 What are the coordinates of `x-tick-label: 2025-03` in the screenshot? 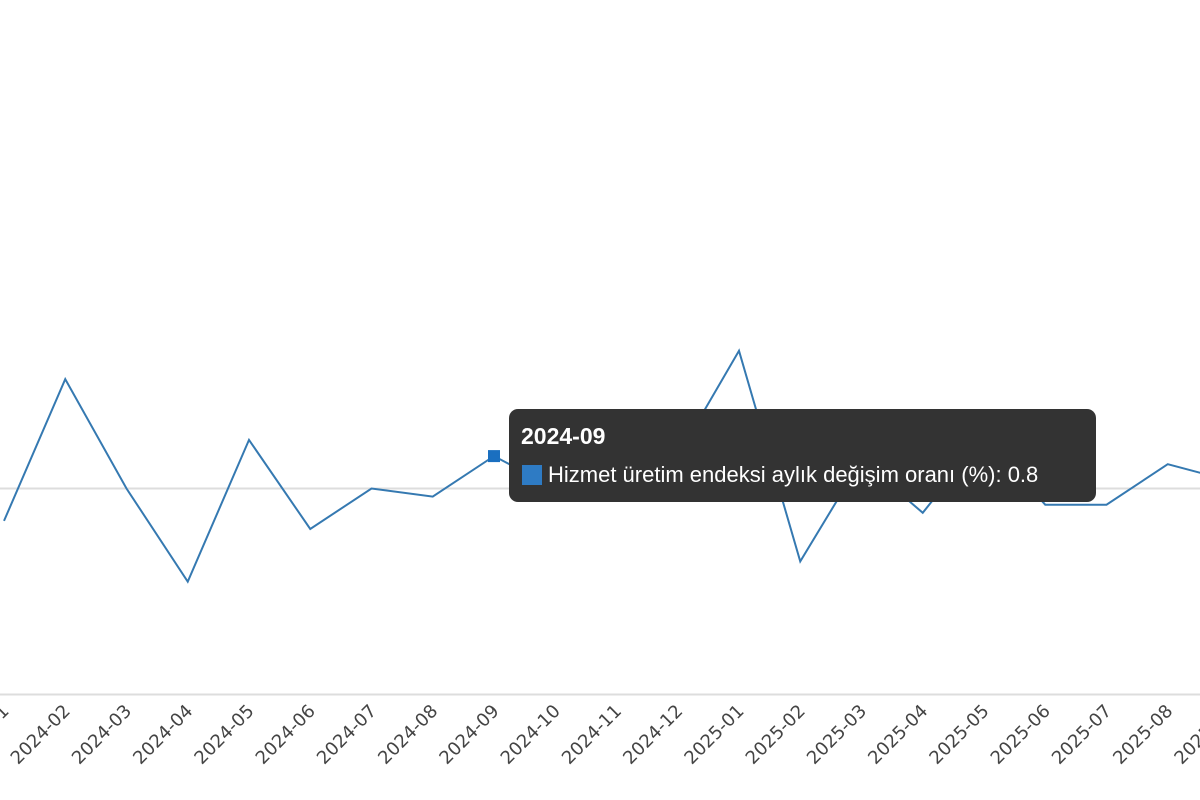 It's located at (837, 735).